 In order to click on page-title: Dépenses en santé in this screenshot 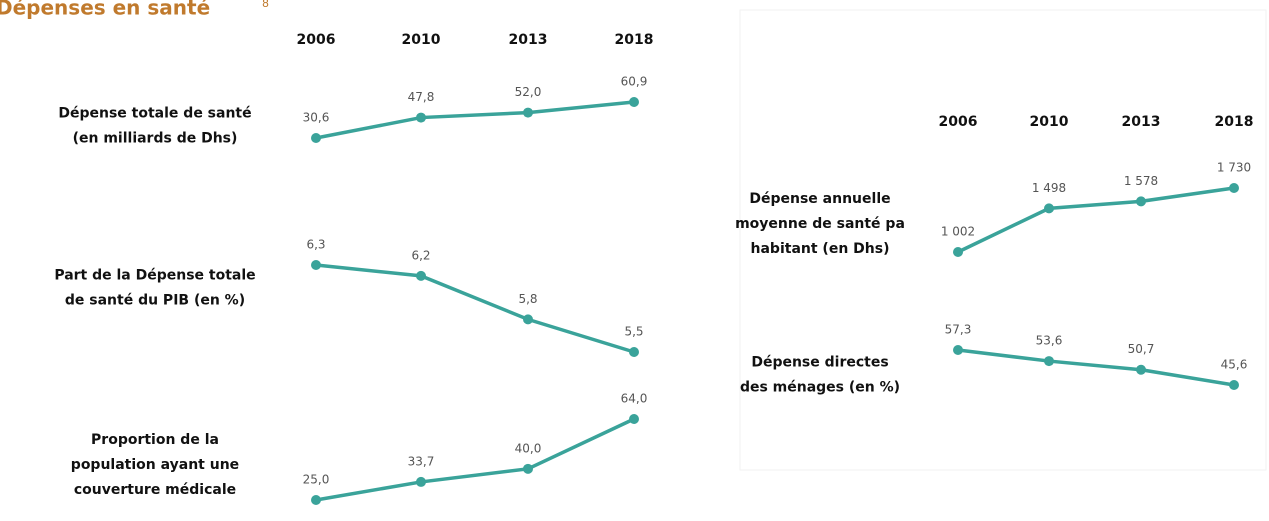, I will do `click(105, 10)`.